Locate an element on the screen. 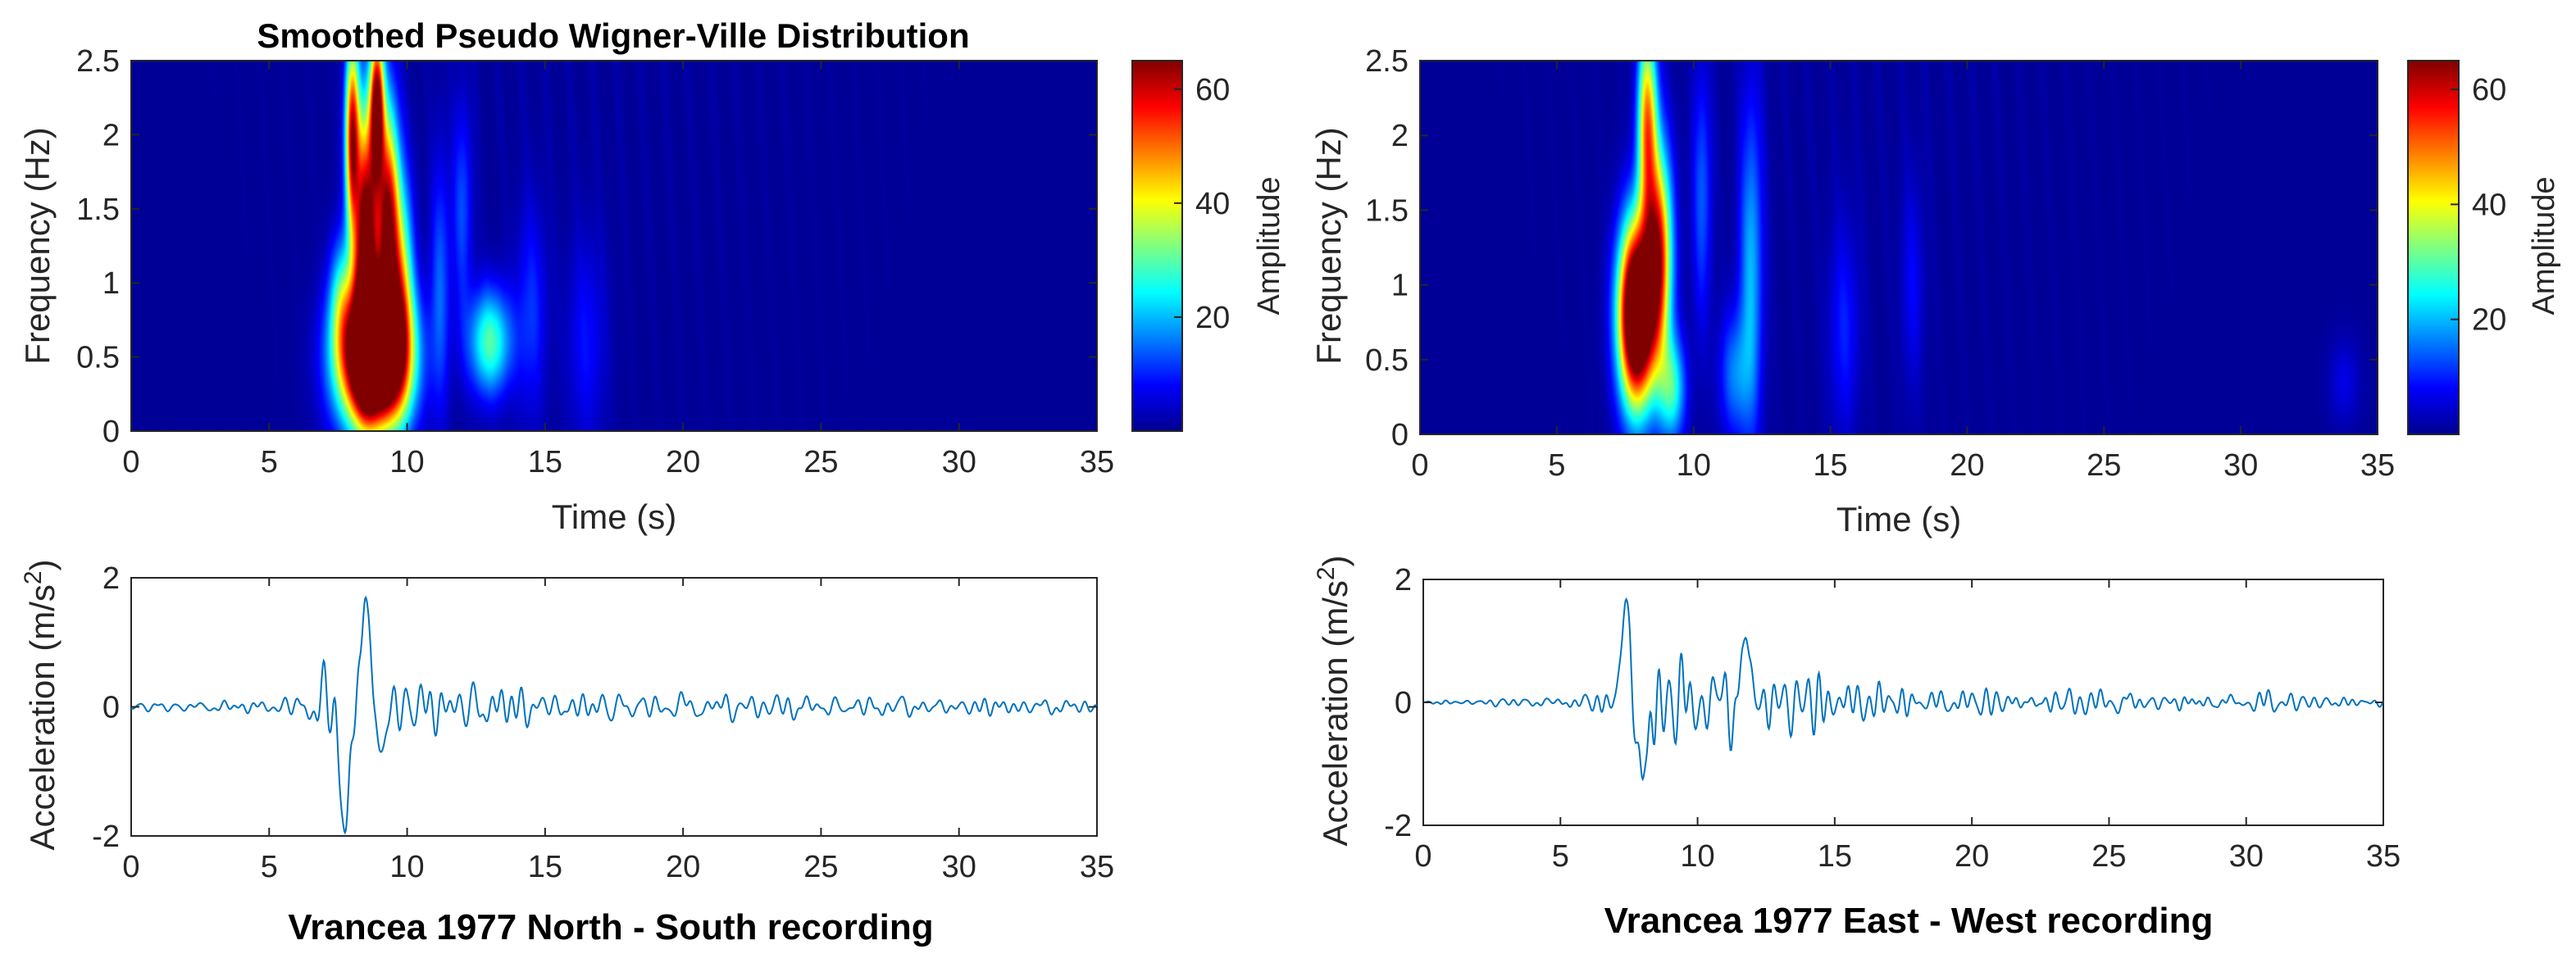 This screenshot has height=972, width=2576. ns-spectrogram-xtick-label: 5 is located at coordinates (269, 462).